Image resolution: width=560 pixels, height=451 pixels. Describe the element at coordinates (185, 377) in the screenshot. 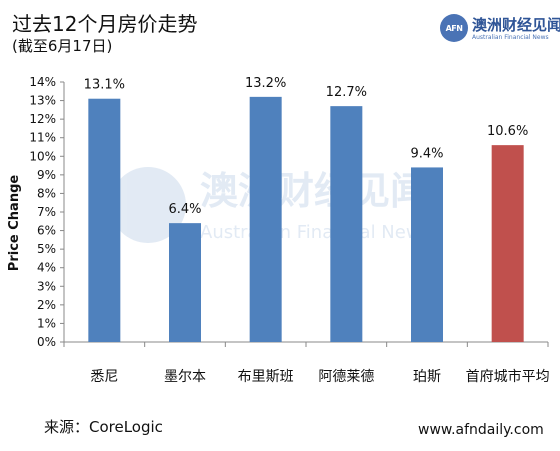

I see `category-label: 墨尔本` at that location.